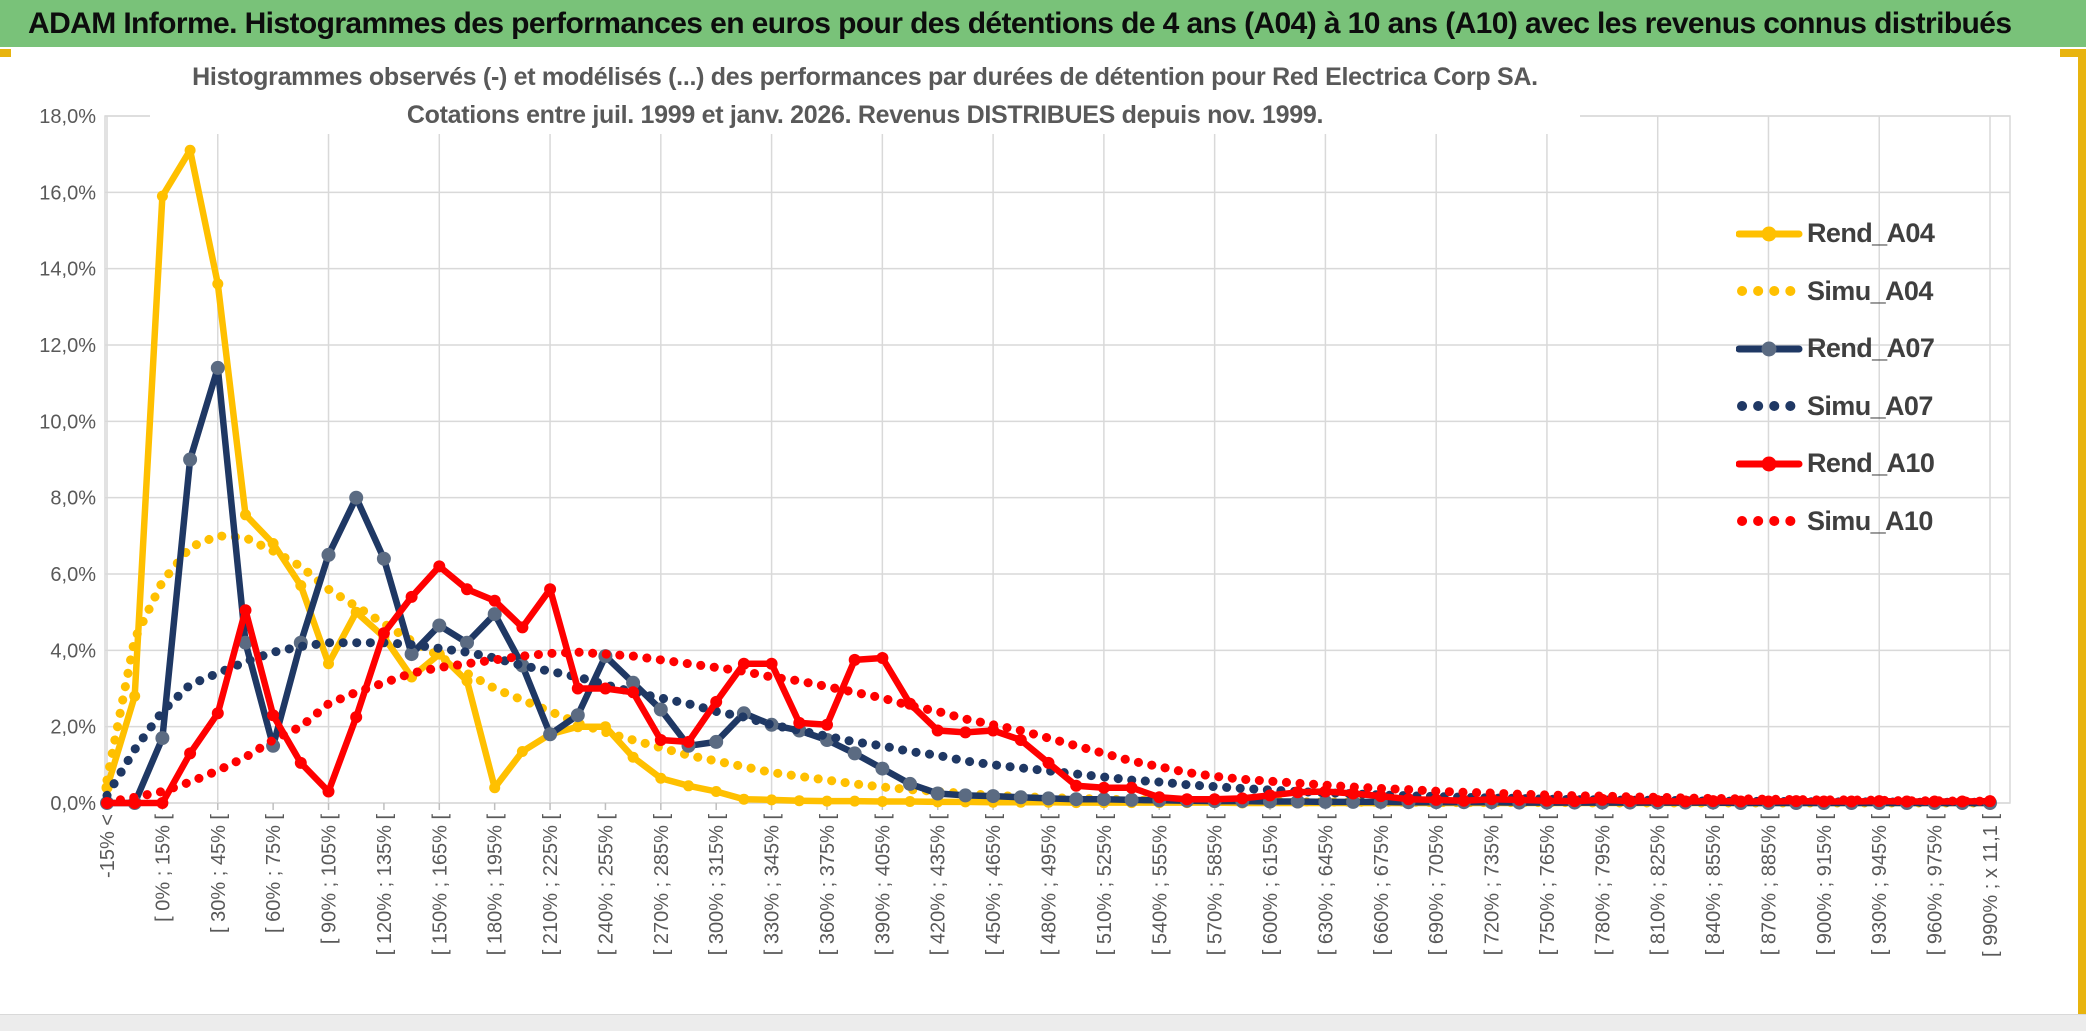 Image resolution: width=2086 pixels, height=1031 pixels. I want to click on gold-border-right, so click(2082, 536).